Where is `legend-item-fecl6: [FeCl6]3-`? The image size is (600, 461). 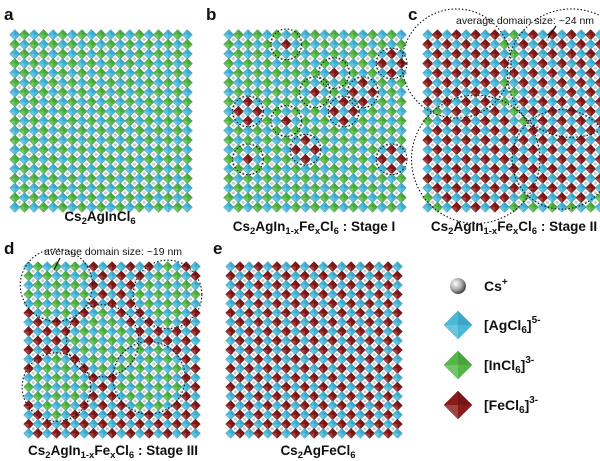 legend-item-fecl6: [FeCl6]3- is located at coordinates (490, 405).